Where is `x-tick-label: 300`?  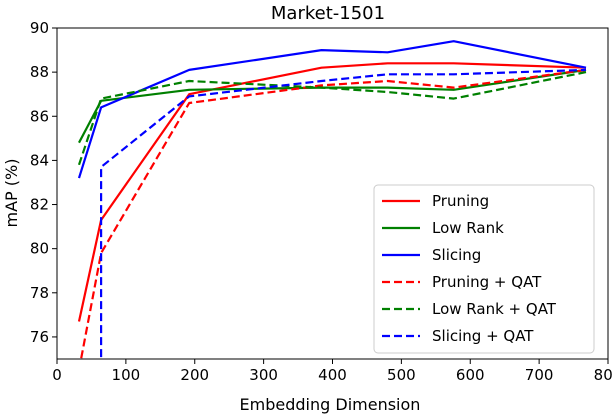 x-tick-label: 300 is located at coordinates (263, 375).